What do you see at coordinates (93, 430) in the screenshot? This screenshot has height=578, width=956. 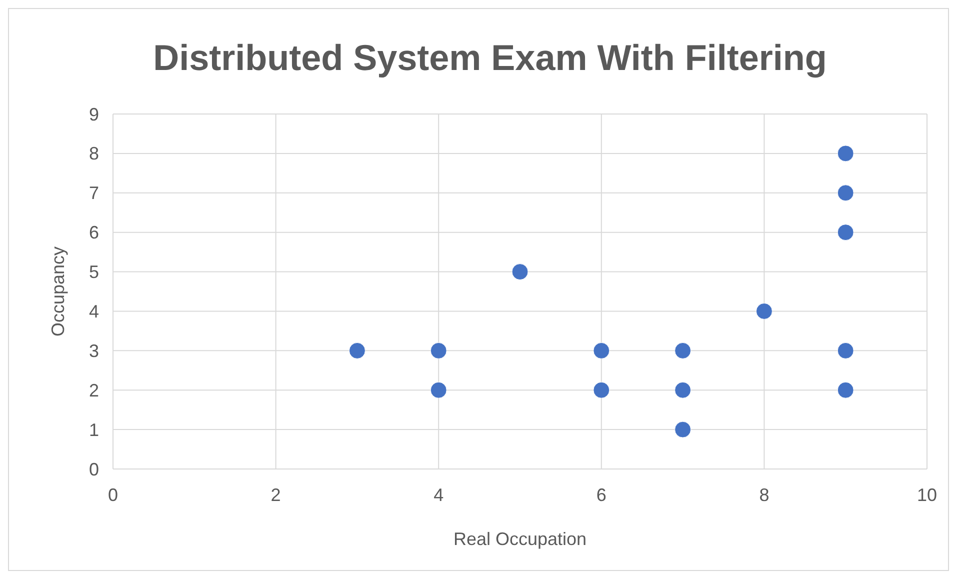 I see `y-tick-label: 1` at bounding box center [93, 430].